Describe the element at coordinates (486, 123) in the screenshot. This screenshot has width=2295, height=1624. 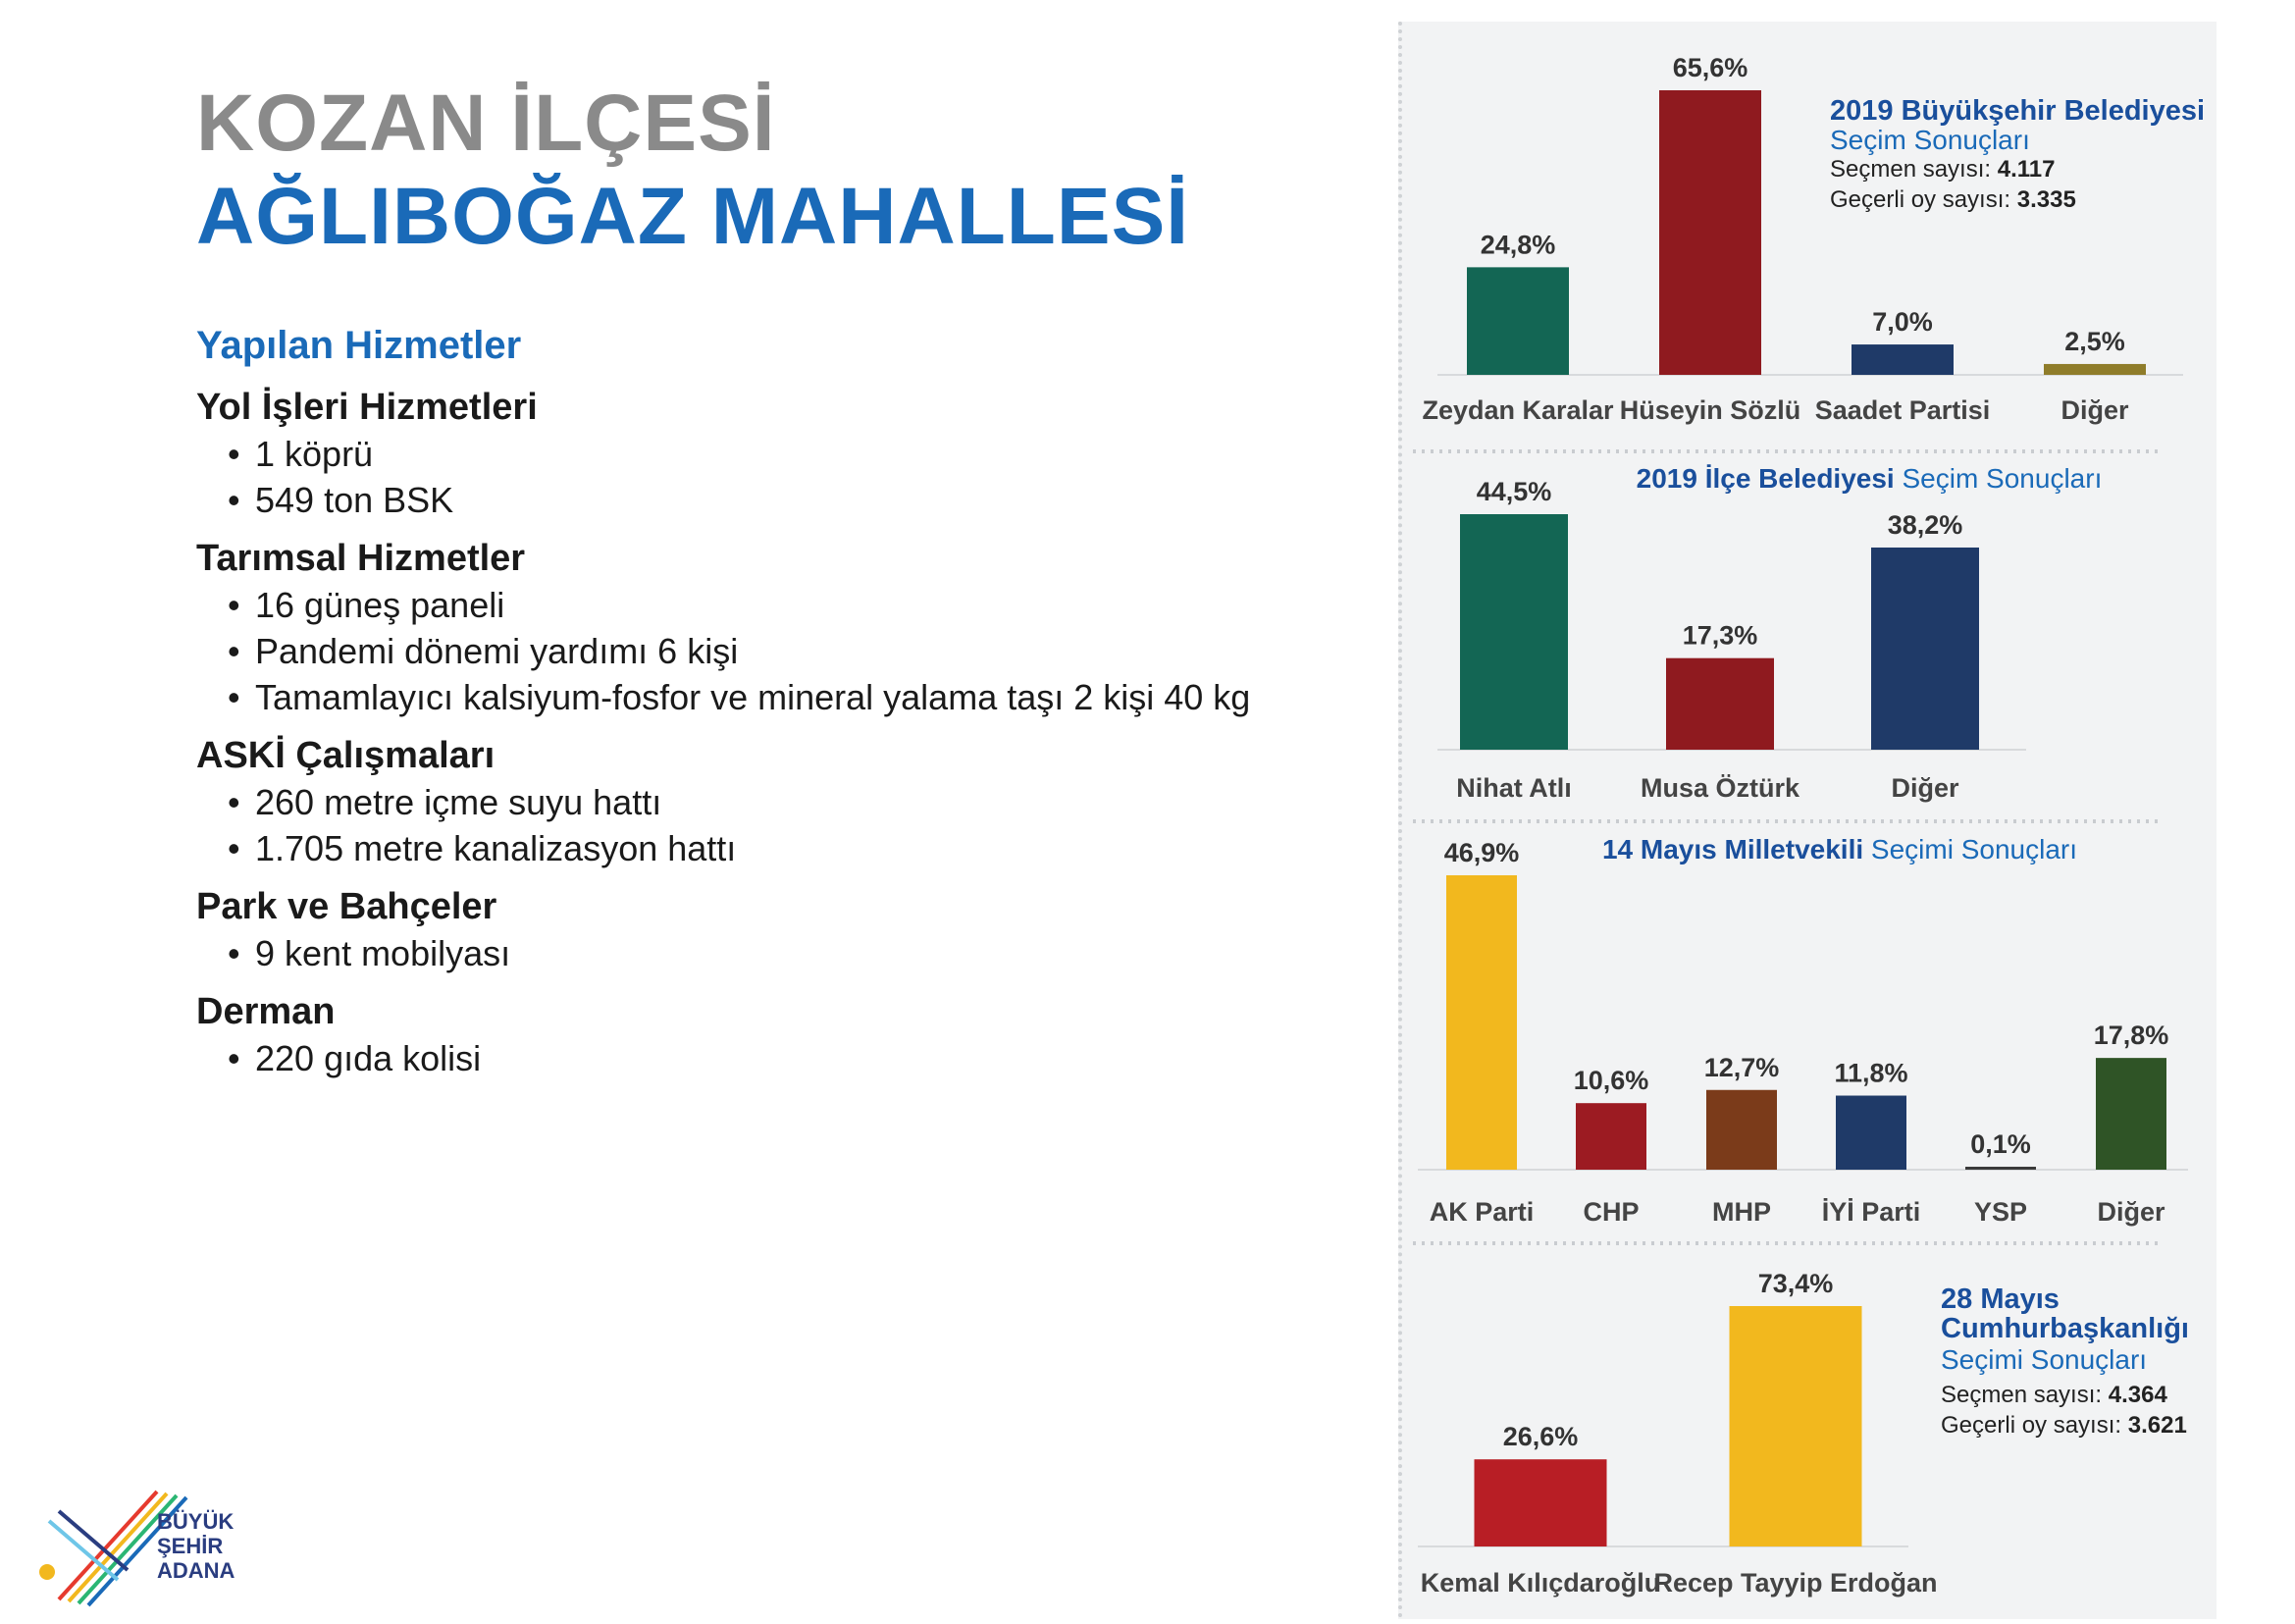
I see `district-title: KOZAN İLÇESİ` at that location.